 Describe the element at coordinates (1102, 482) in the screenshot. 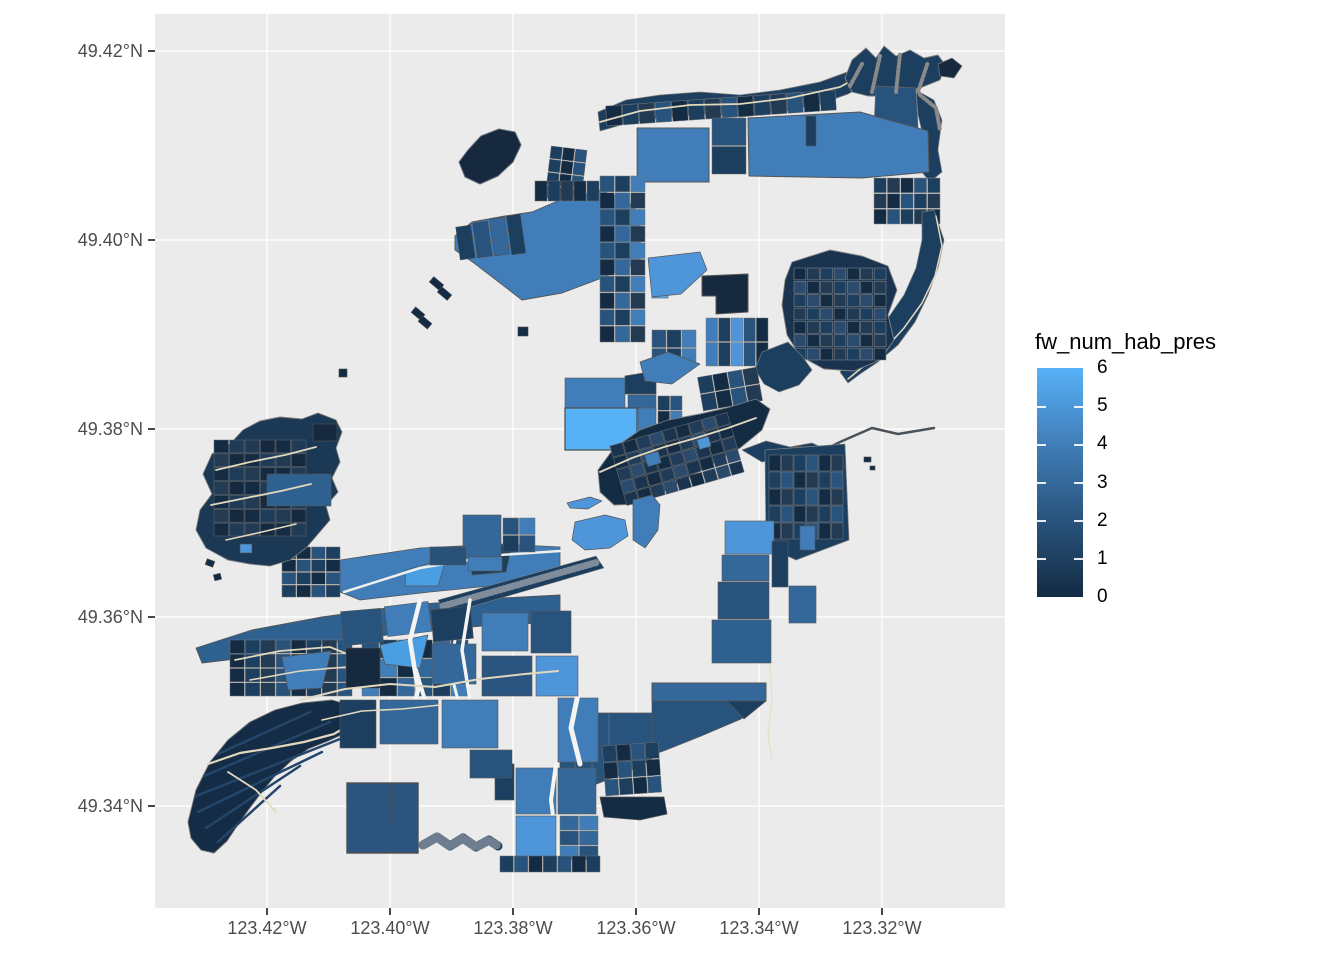

I see `legend-label: 3` at that location.